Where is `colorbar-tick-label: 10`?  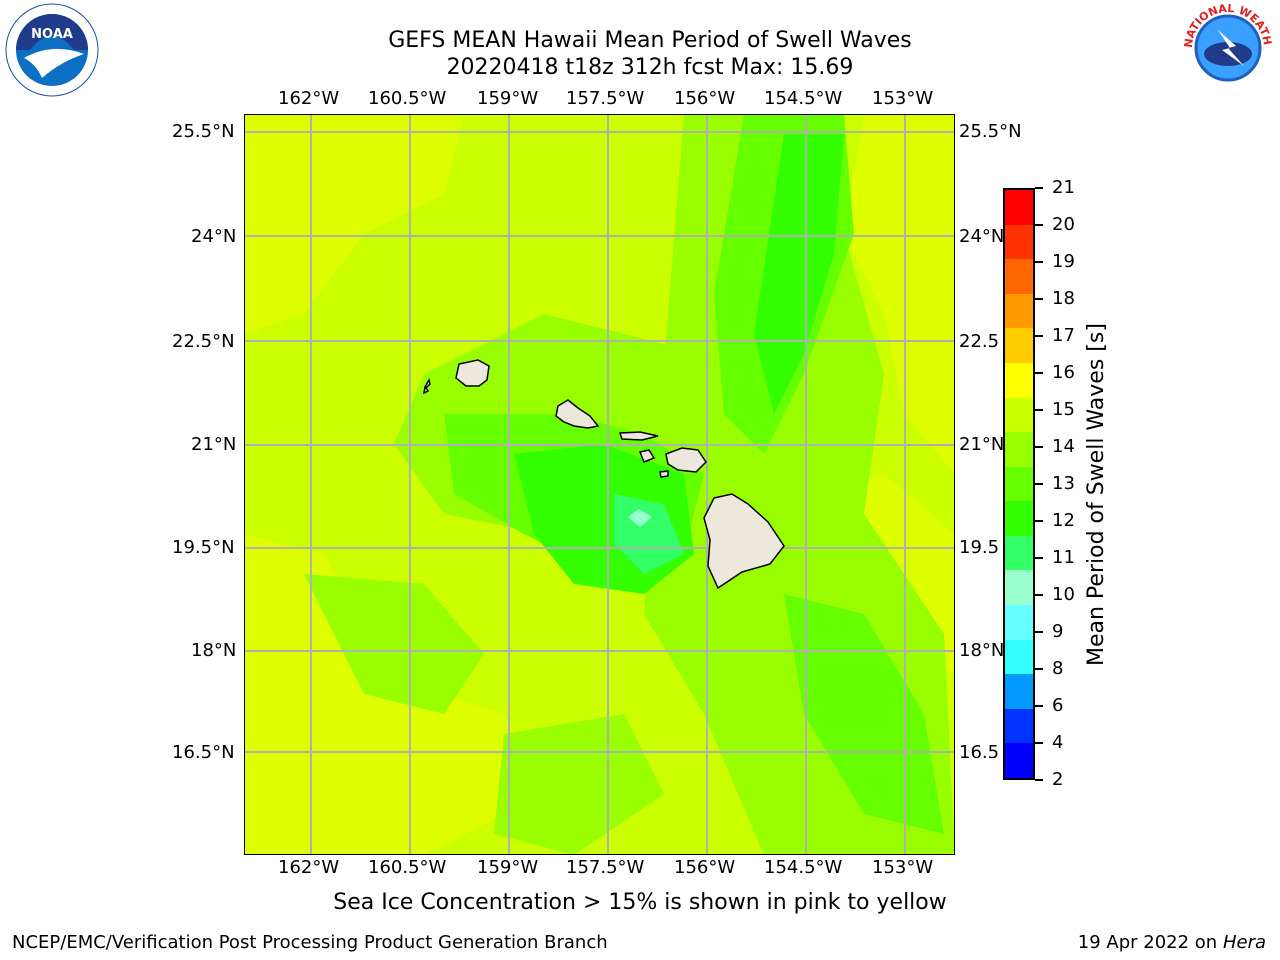 colorbar-tick-label: 10 is located at coordinates (1063, 594).